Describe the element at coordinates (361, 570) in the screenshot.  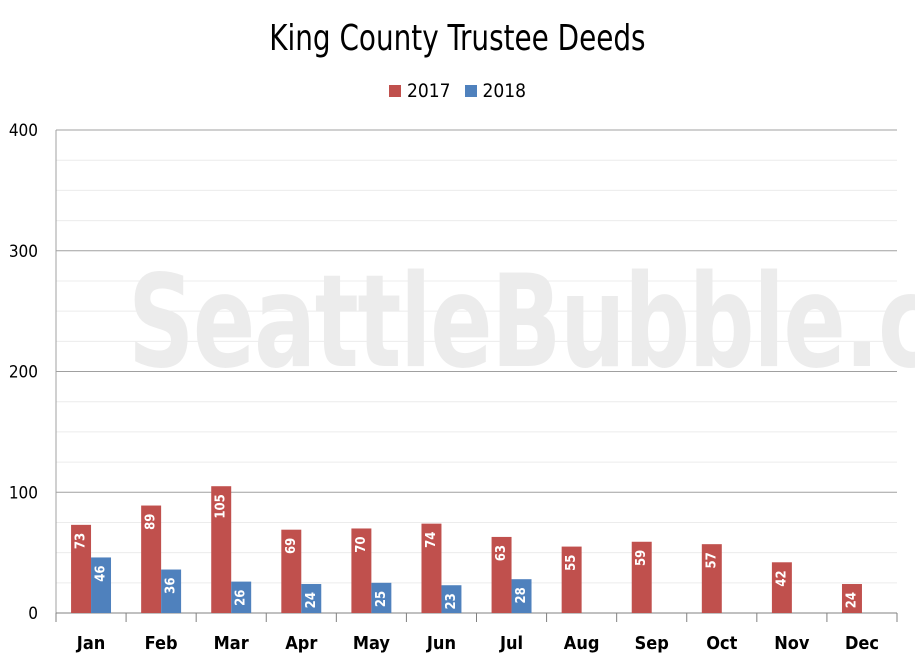
I see `bar-2017-may` at that location.